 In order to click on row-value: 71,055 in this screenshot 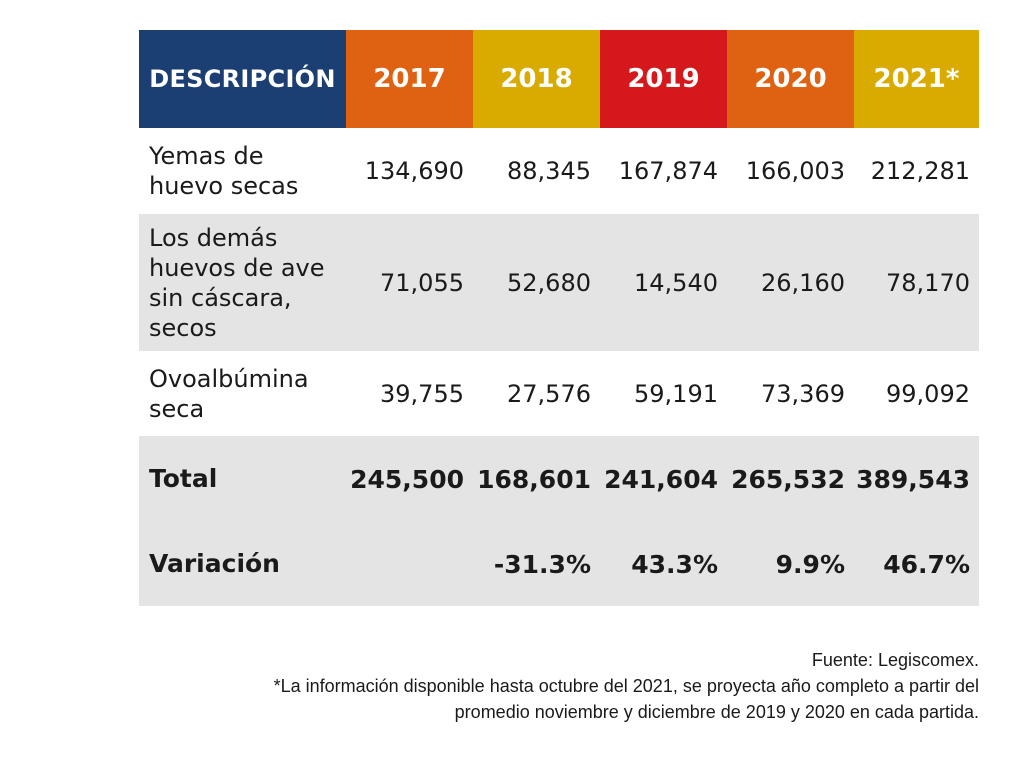, I will do `click(422, 282)`.